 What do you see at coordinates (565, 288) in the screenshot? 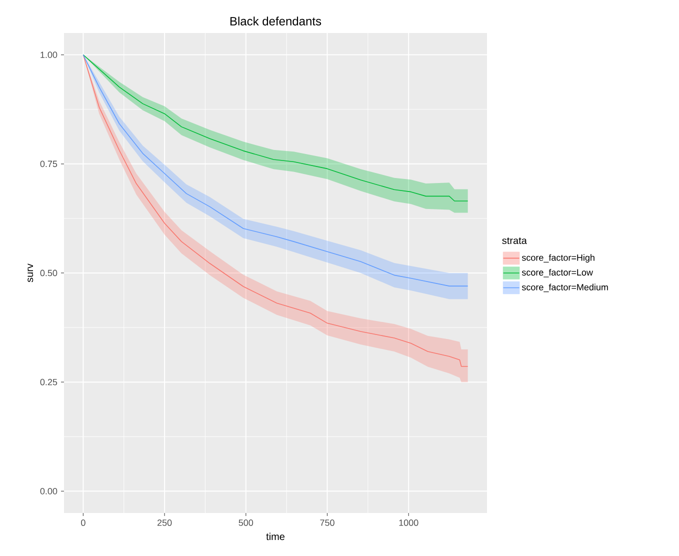
I see `legend-label: score_factor=Medium` at bounding box center [565, 288].